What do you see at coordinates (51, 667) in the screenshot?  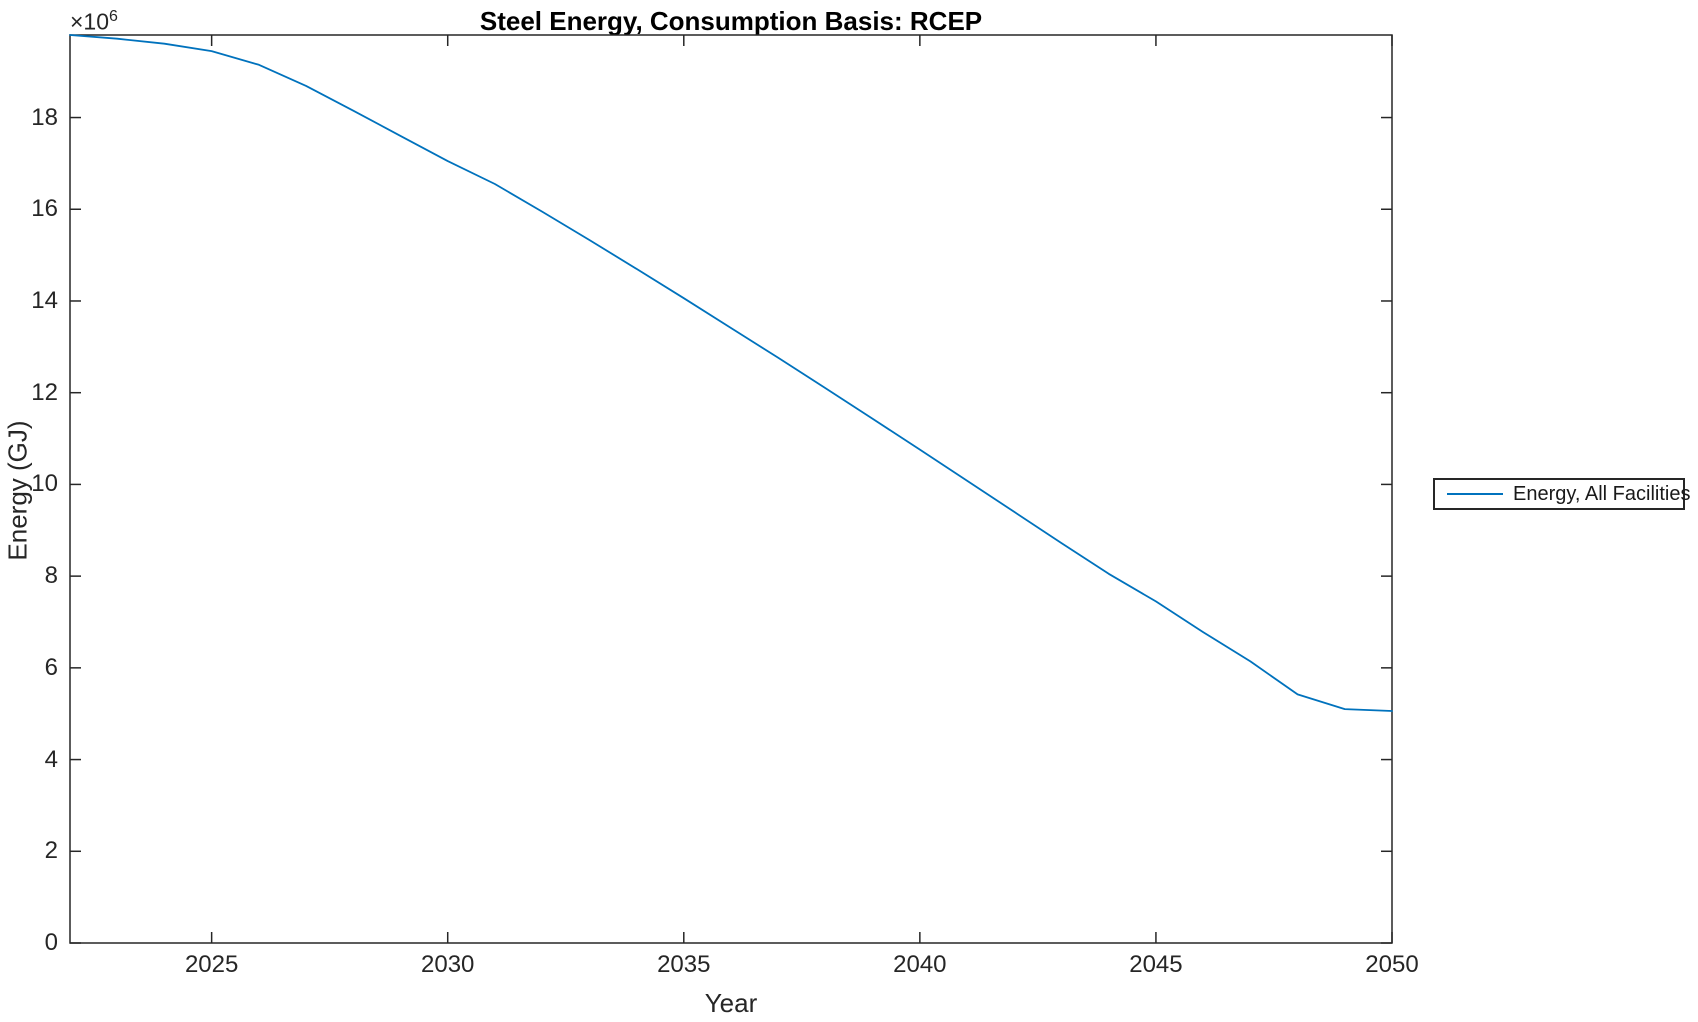 I see `y-tick-label: 6` at bounding box center [51, 667].